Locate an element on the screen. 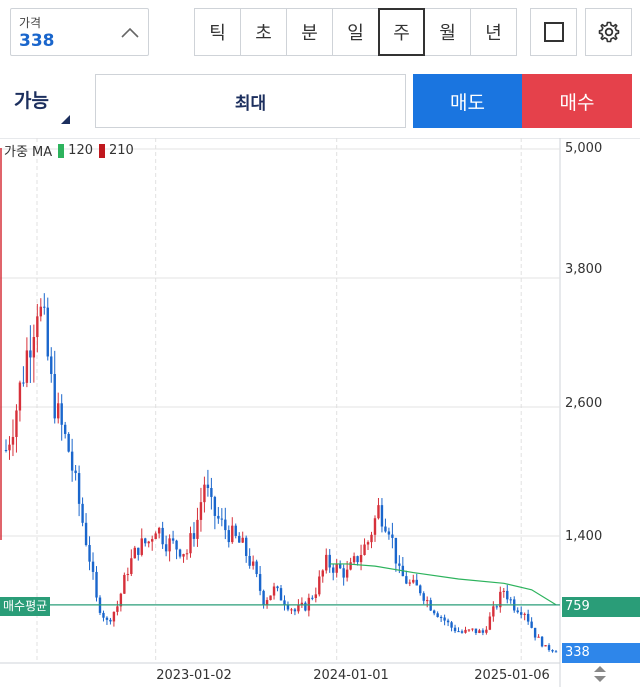 The image size is (640, 687). period-tab: 월 is located at coordinates (447, 32).